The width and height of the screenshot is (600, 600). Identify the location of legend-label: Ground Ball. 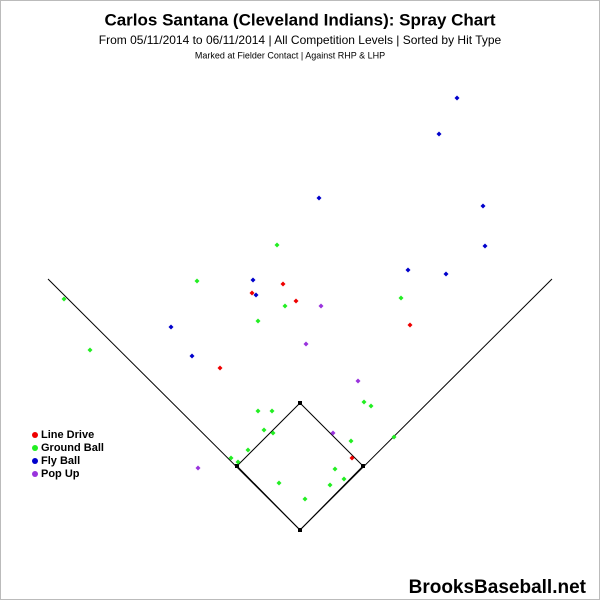
(72, 448).